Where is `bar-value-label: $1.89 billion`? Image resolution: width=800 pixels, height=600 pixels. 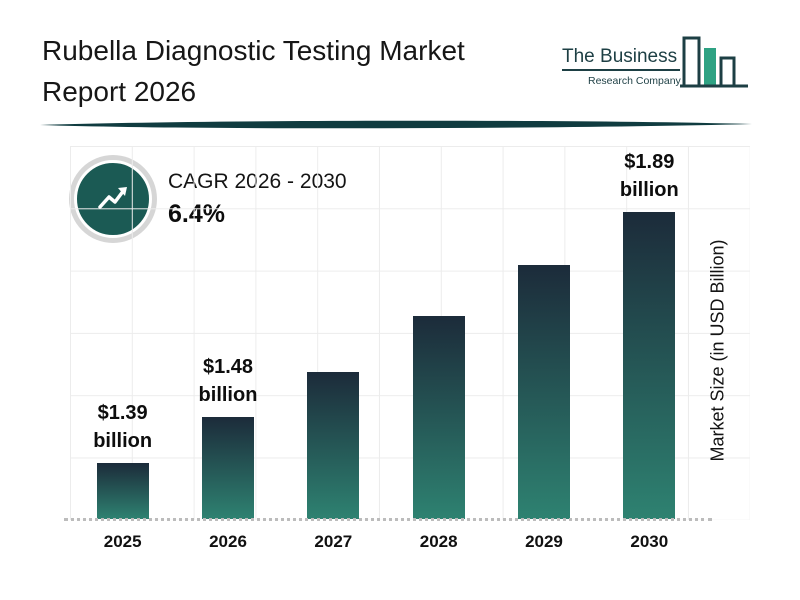
bar-value-label: $1.89 billion is located at coordinates (649, 176).